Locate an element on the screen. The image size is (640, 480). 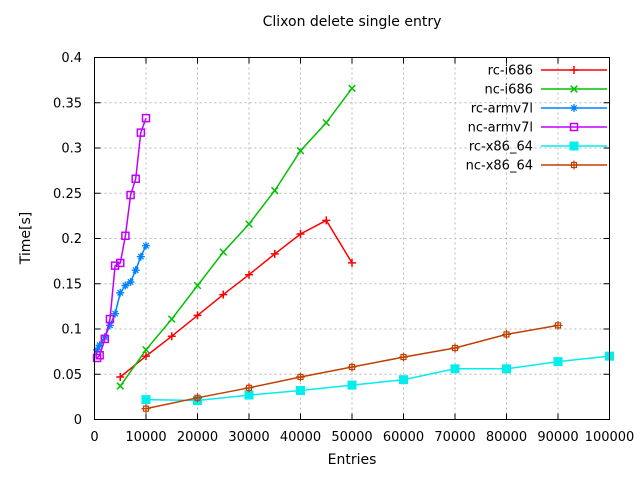
legend-label: nc-x86_64 is located at coordinates (499, 166).